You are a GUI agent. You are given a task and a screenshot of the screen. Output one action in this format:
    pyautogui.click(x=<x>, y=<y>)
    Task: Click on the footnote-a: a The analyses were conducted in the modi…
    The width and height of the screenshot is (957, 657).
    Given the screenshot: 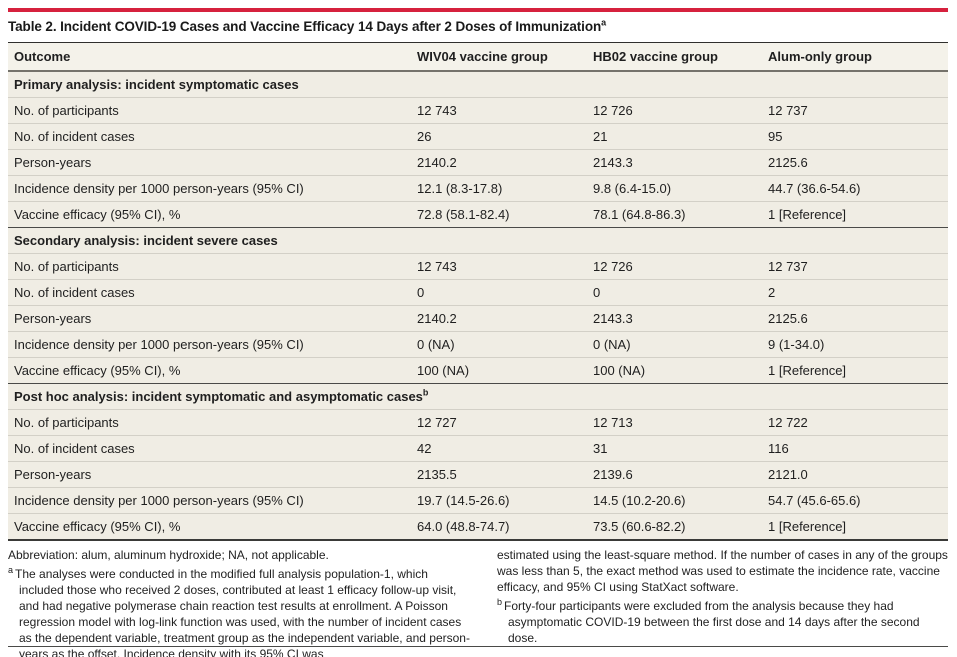 What is the action you would take?
    pyautogui.click(x=239, y=611)
    